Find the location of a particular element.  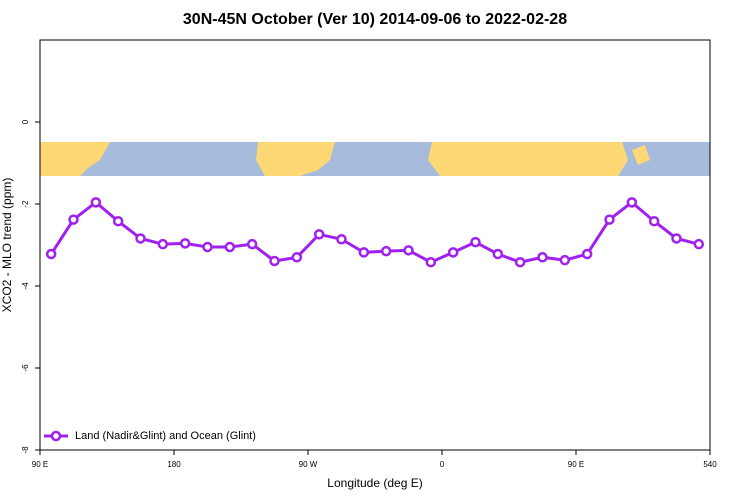

y-tick-label: 0 is located at coordinates (25, 121).